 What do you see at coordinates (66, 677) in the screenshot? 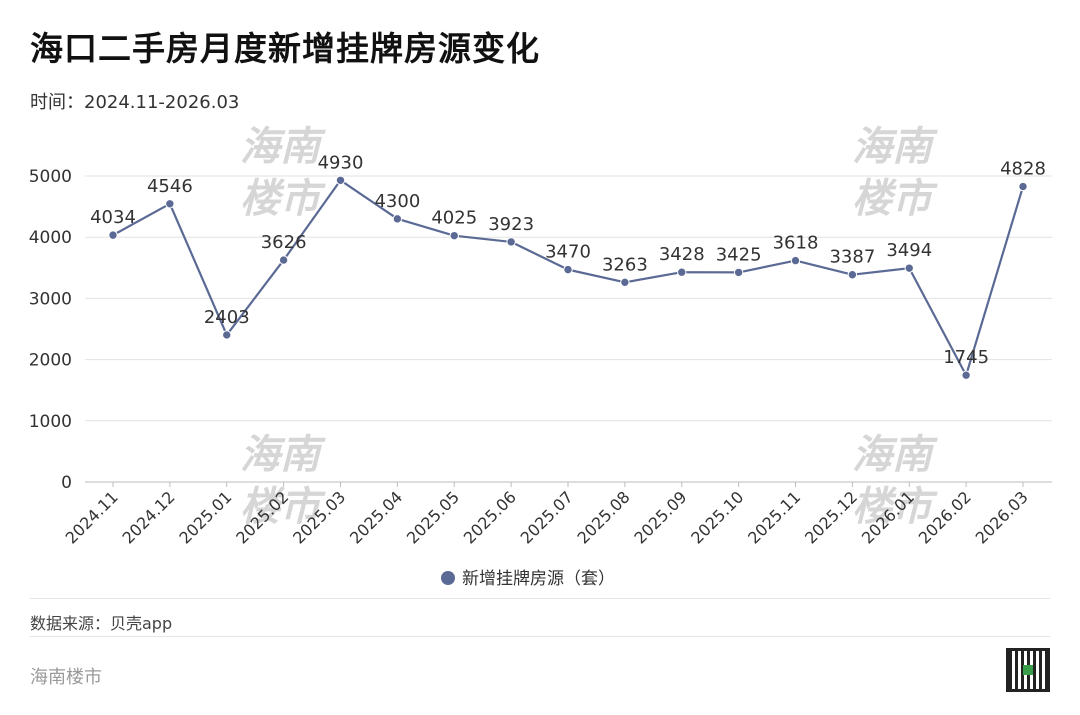
I see `brand-name: 海南楼市` at bounding box center [66, 677].